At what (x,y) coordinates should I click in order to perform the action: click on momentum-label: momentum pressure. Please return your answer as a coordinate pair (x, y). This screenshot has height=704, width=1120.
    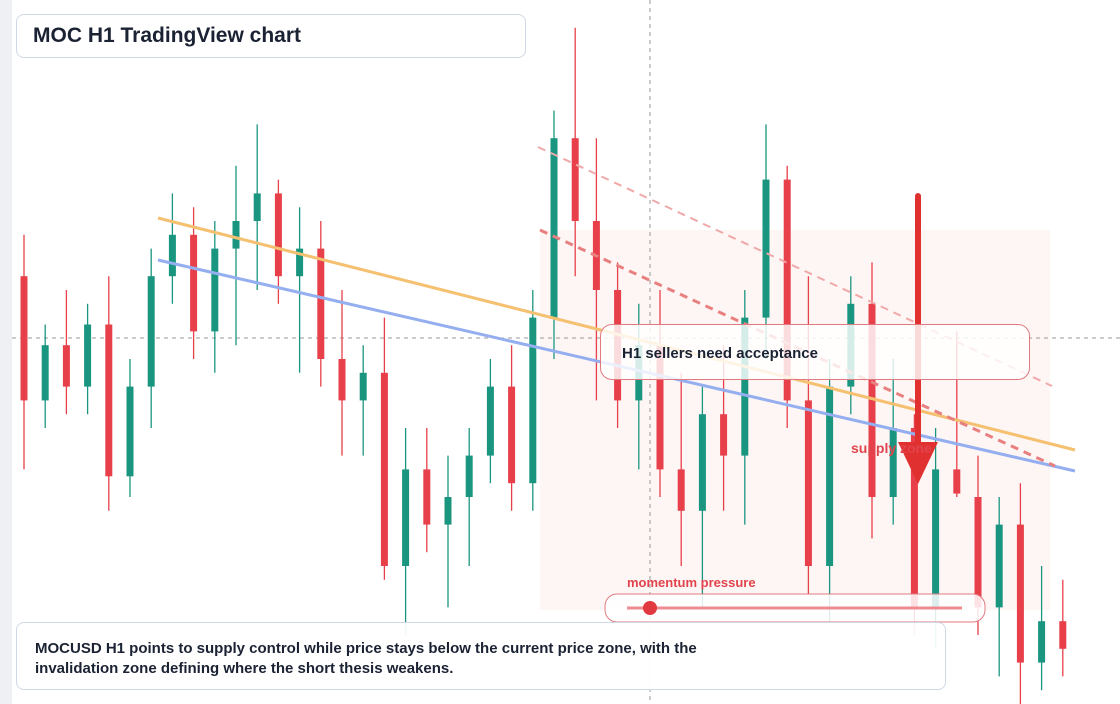
    Looking at the image, I should click on (691, 582).